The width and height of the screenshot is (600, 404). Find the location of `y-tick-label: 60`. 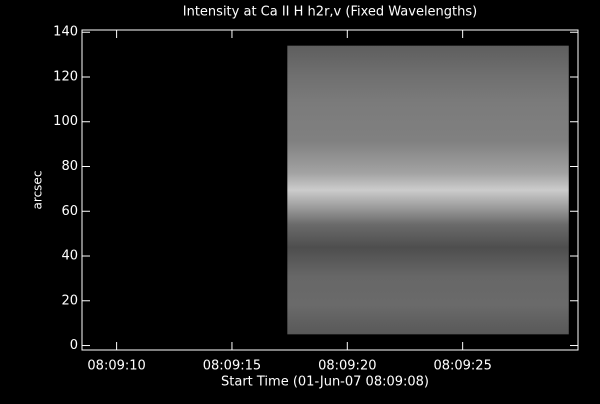

y-tick-label: 60 is located at coordinates (69, 211).